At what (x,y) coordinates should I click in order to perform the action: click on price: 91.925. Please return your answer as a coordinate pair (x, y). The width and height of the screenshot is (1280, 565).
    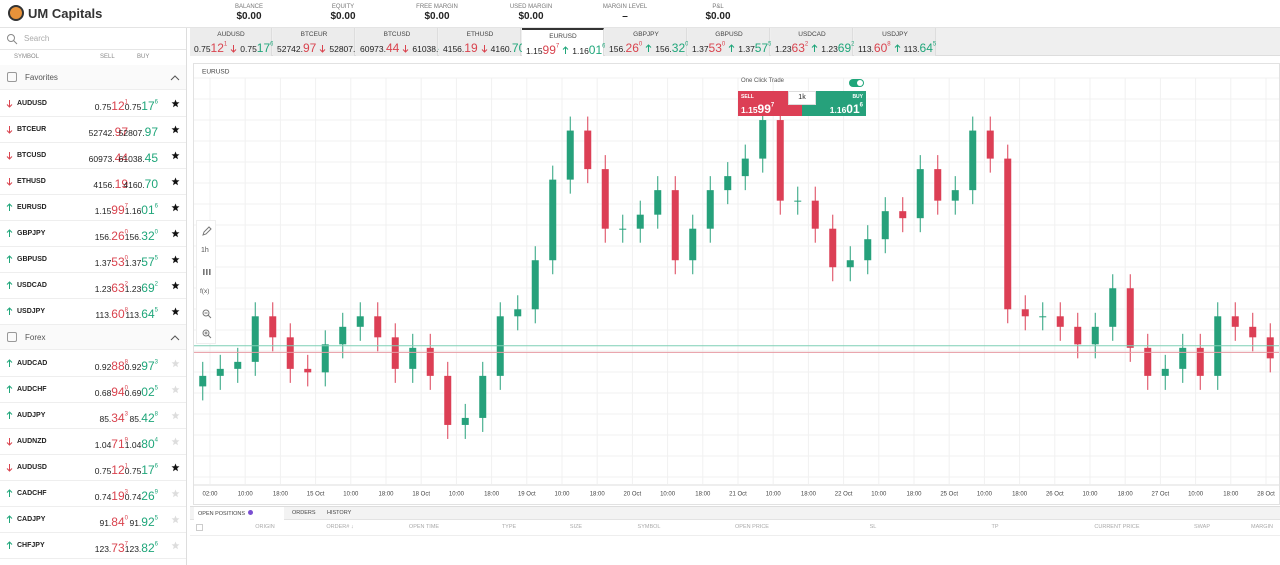
    Looking at the image, I should click on (143, 522).